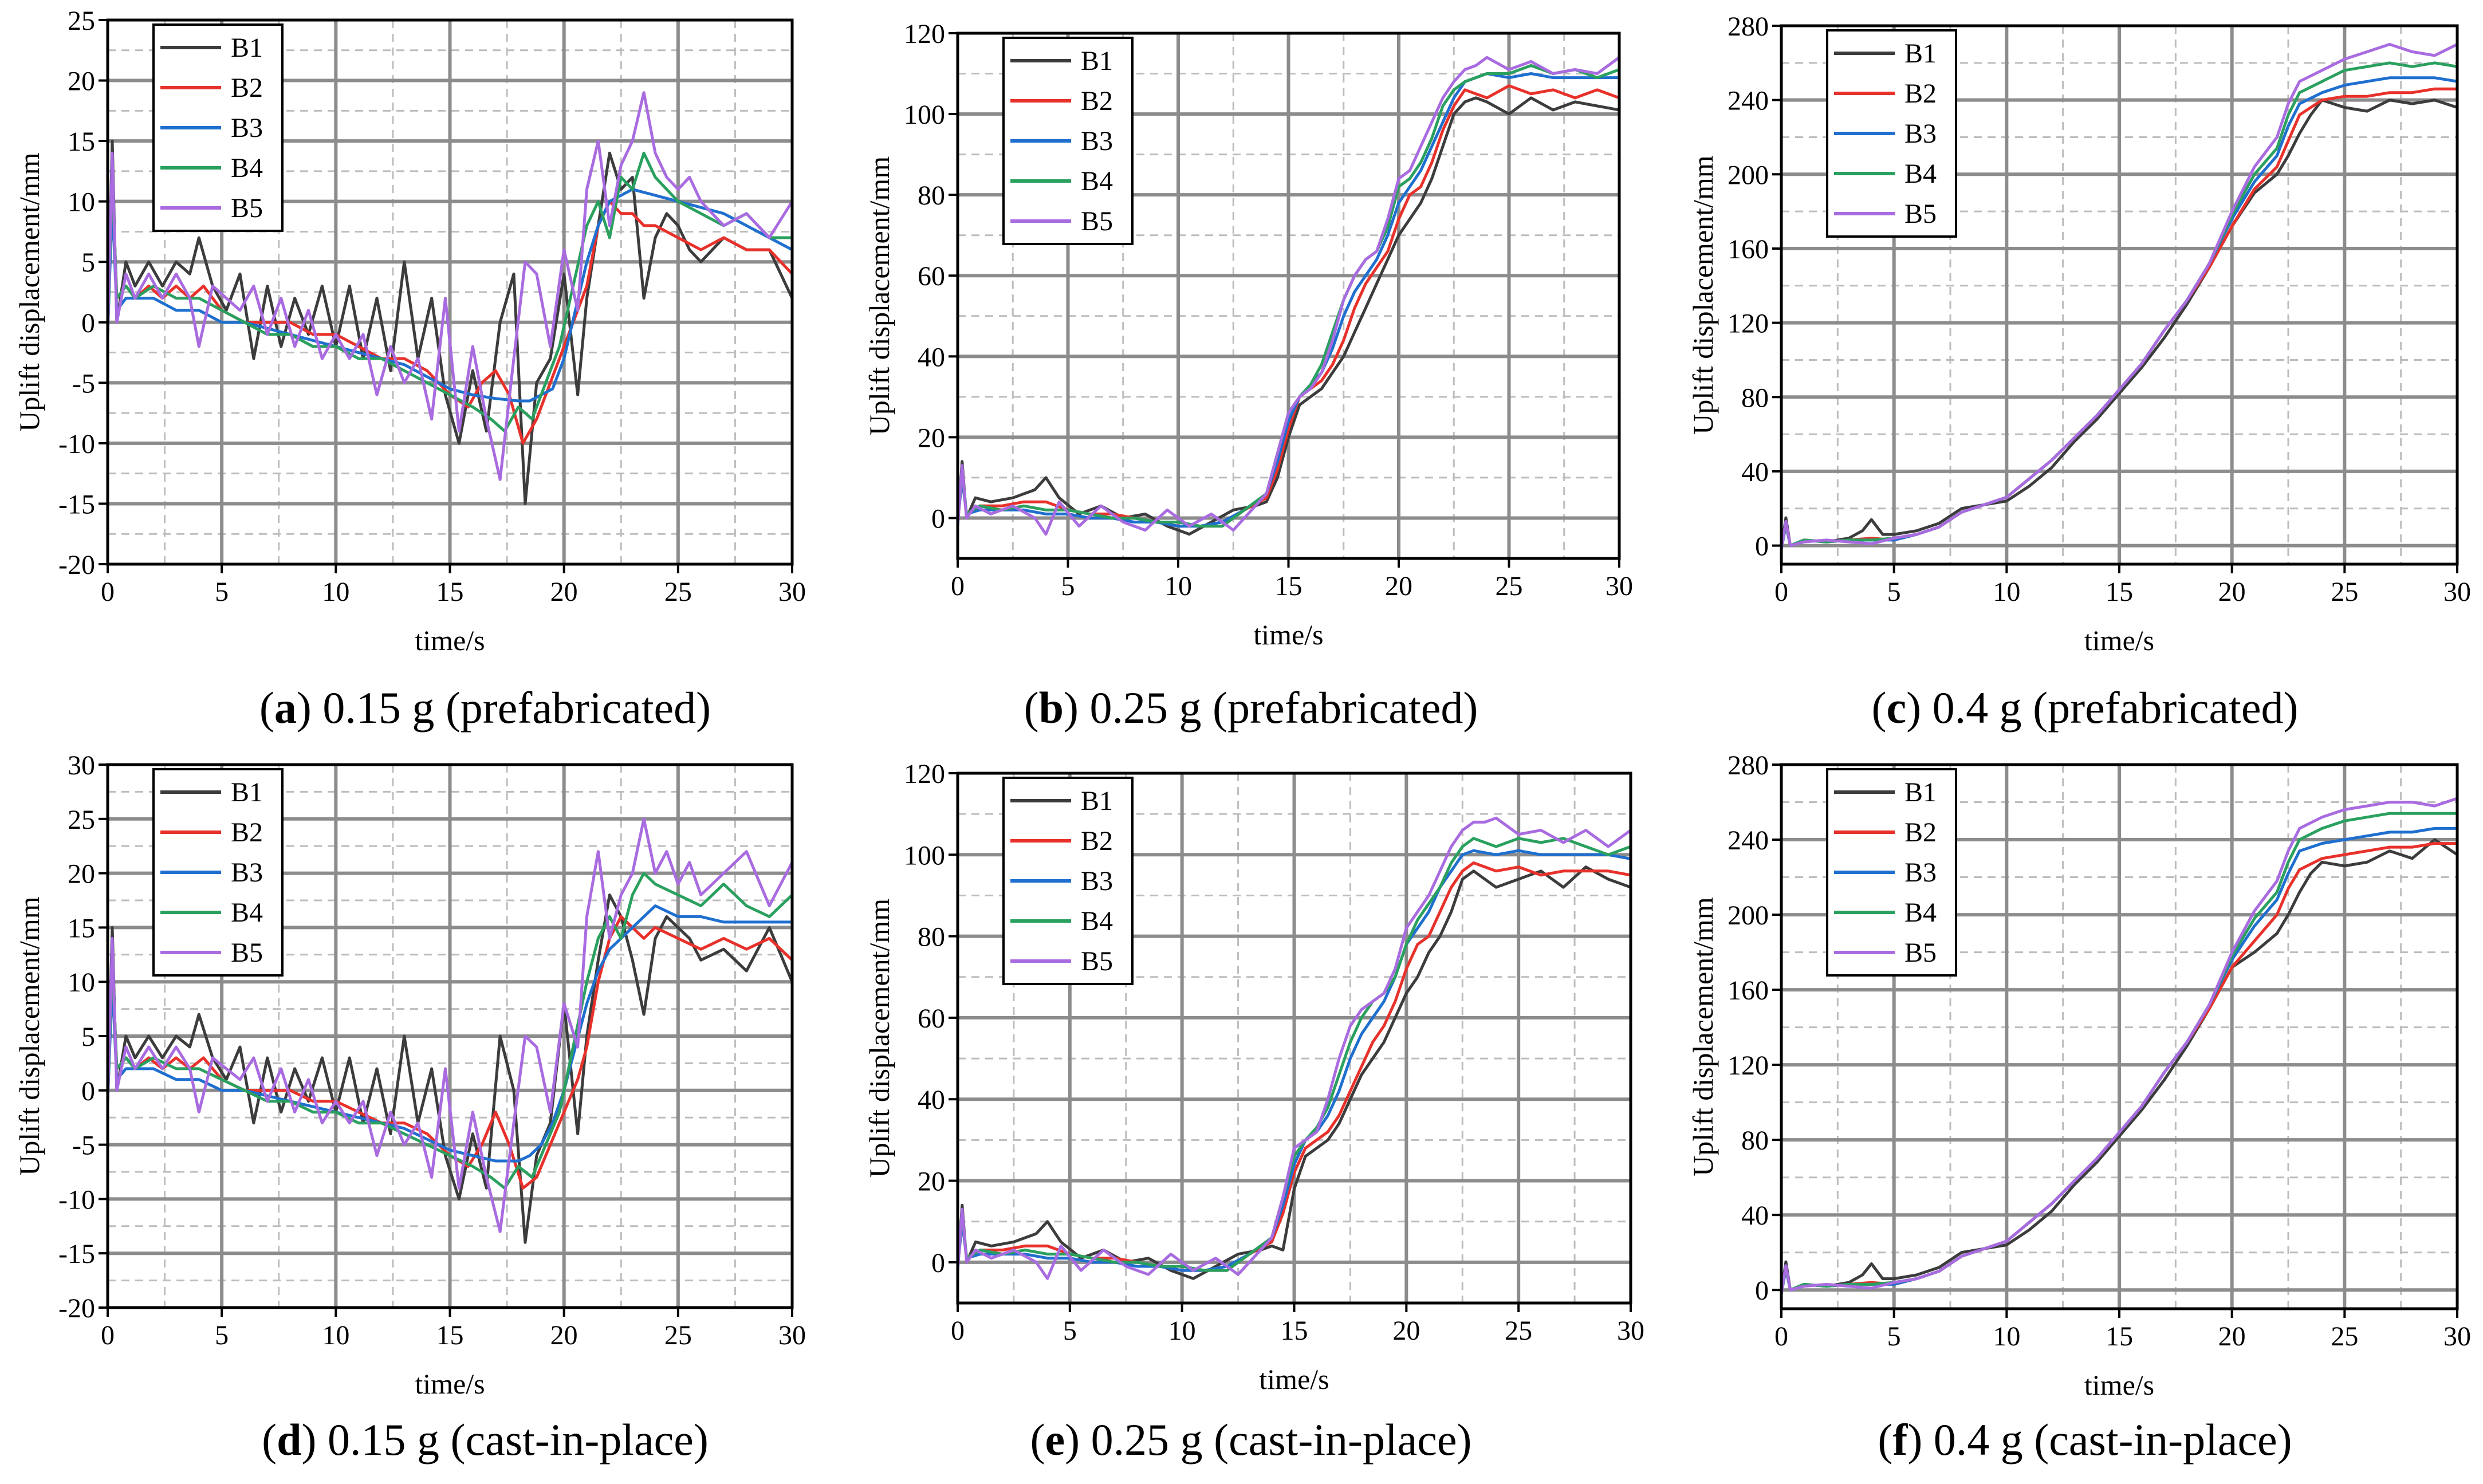 This screenshot has width=2483, height=1484. I want to click on y-tick-label: -15, so click(77, 504).